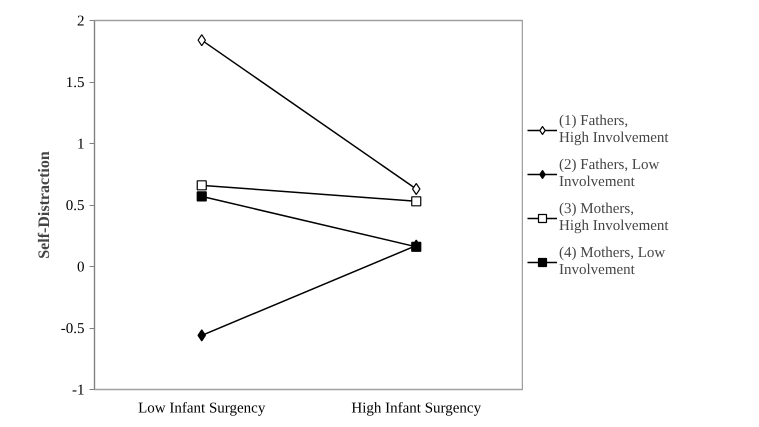 This screenshot has height=427, width=759. Describe the element at coordinates (614, 218) in the screenshot. I see `legend-label: (3) Mothers, High Involvement` at that location.